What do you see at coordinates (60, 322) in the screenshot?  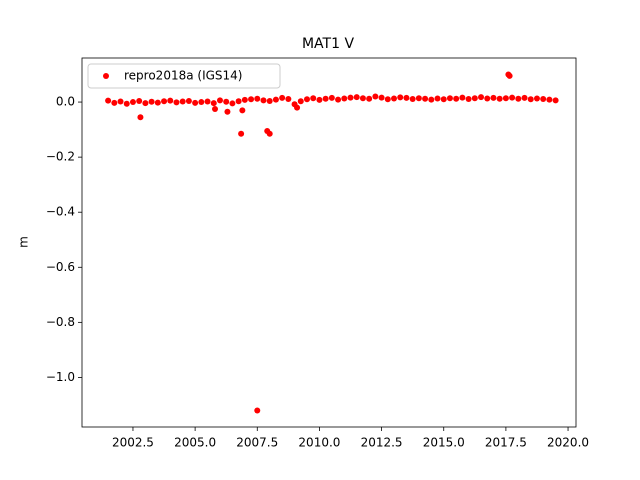 I see `y-tick-label: −0.8` at bounding box center [60, 322].